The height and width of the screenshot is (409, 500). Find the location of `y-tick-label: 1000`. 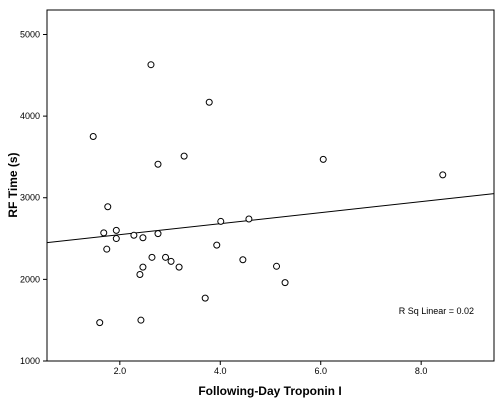

y-tick-label: 1000 is located at coordinates (30, 361).